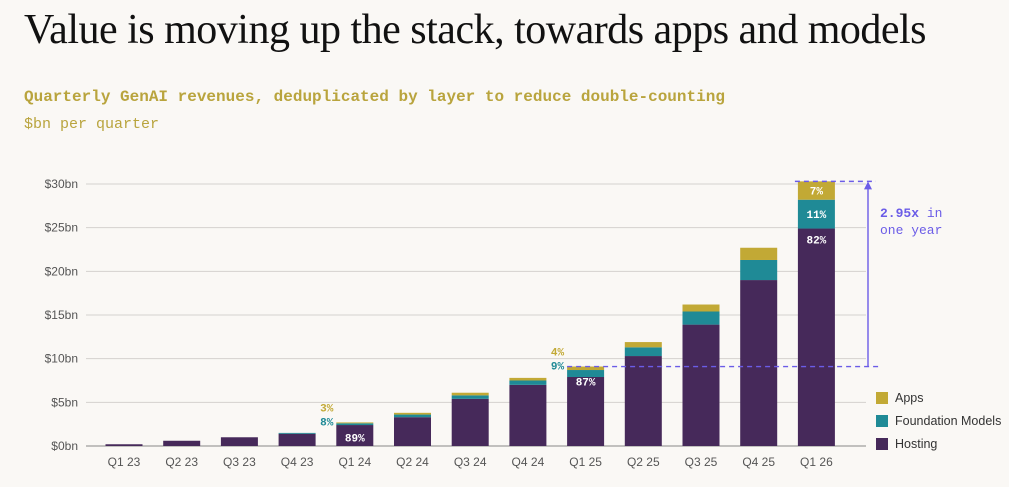 The width and height of the screenshot is (1009, 487). What do you see at coordinates (758, 462) in the screenshot?
I see `x-tick-label: Q4 25` at bounding box center [758, 462].